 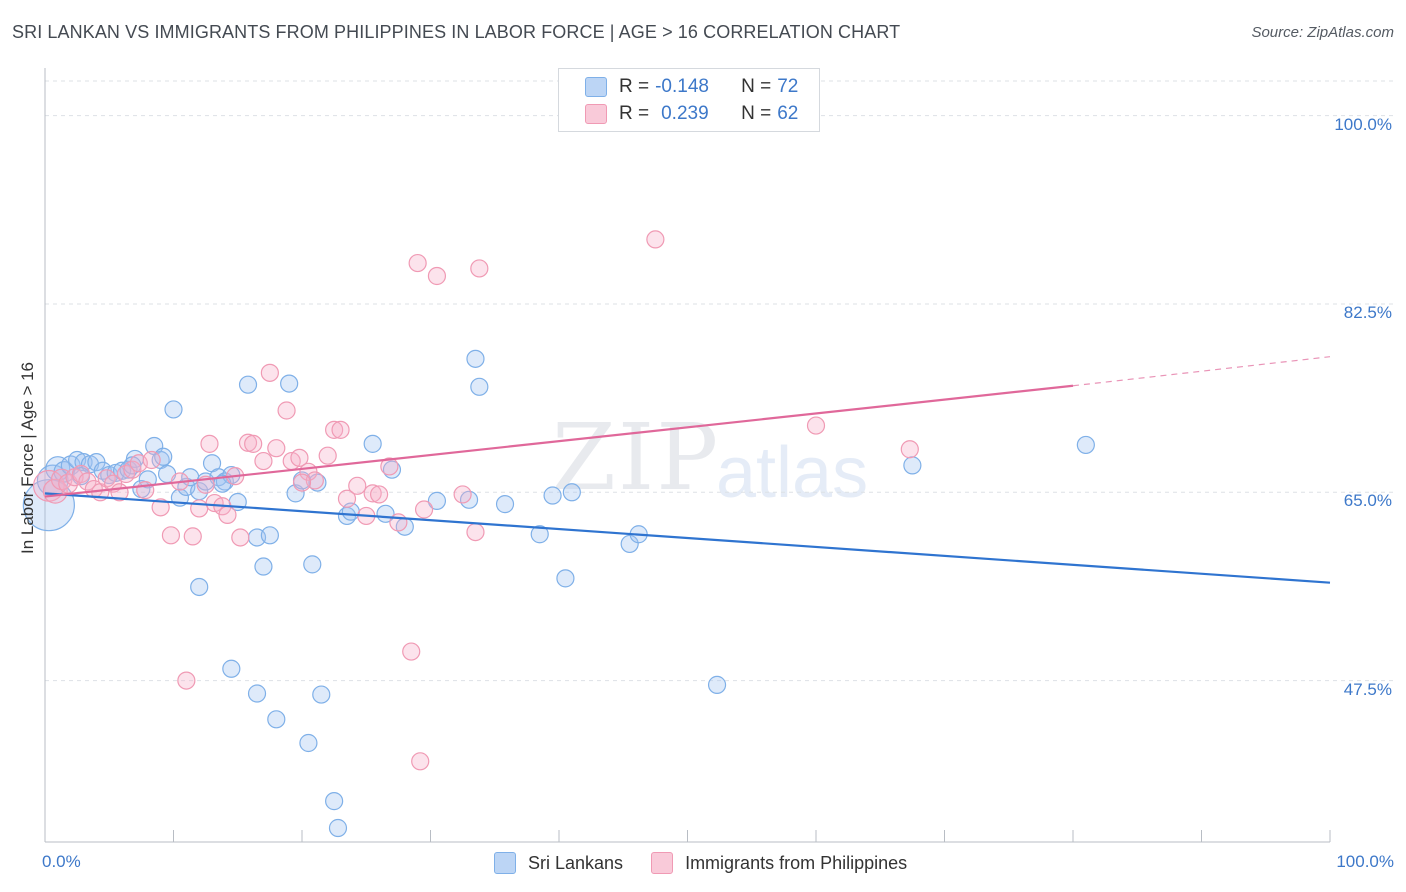 I want to click on legend-label: Sri Lankans, so click(x=576, y=862).